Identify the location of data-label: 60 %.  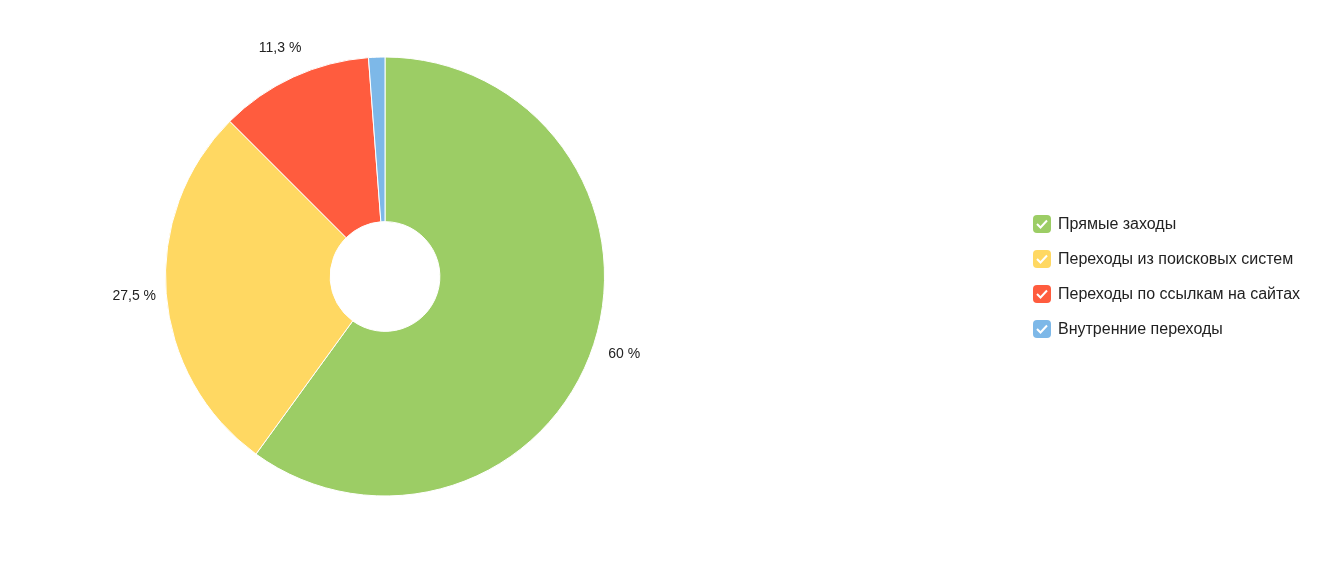
(624, 353).